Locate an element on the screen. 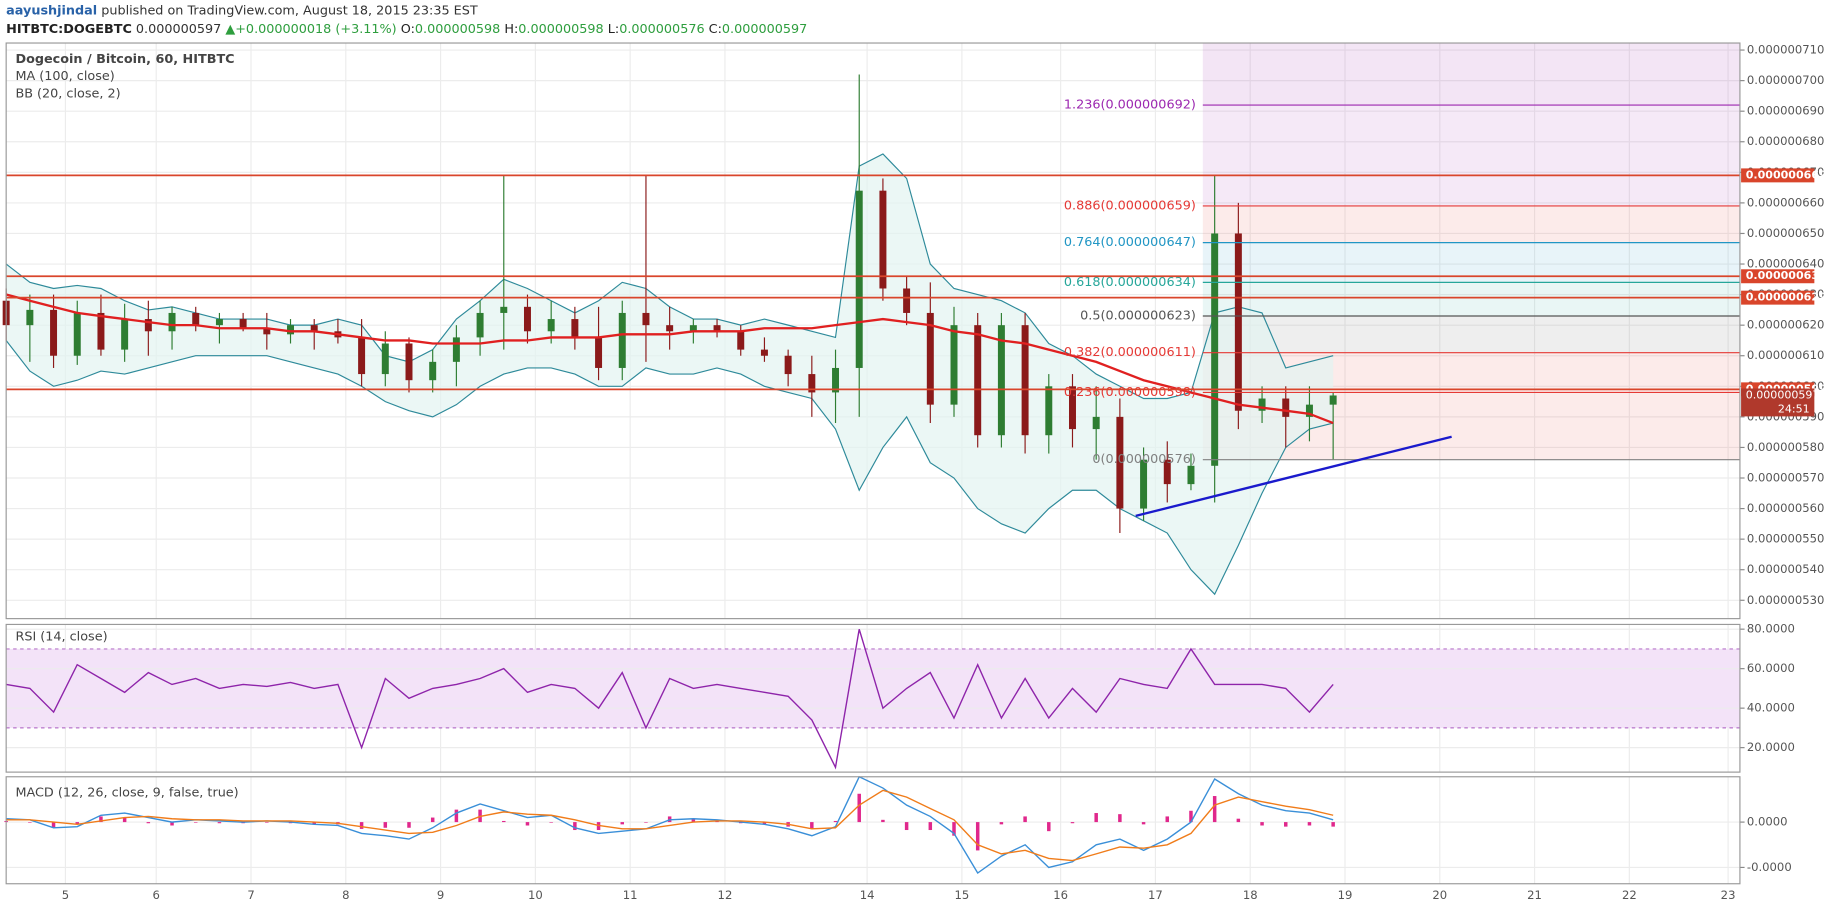 The height and width of the screenshot is (907, 1824). macd-pane-frame is located at coordinates (873, 830).